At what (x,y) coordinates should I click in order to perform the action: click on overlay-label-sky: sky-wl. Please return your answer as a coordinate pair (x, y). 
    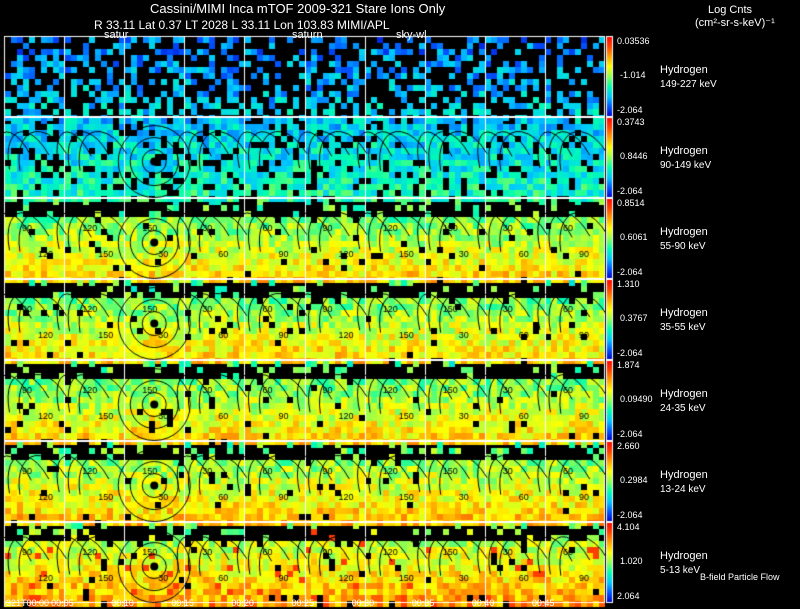
    Looking at the image, I should click on (411, 35).